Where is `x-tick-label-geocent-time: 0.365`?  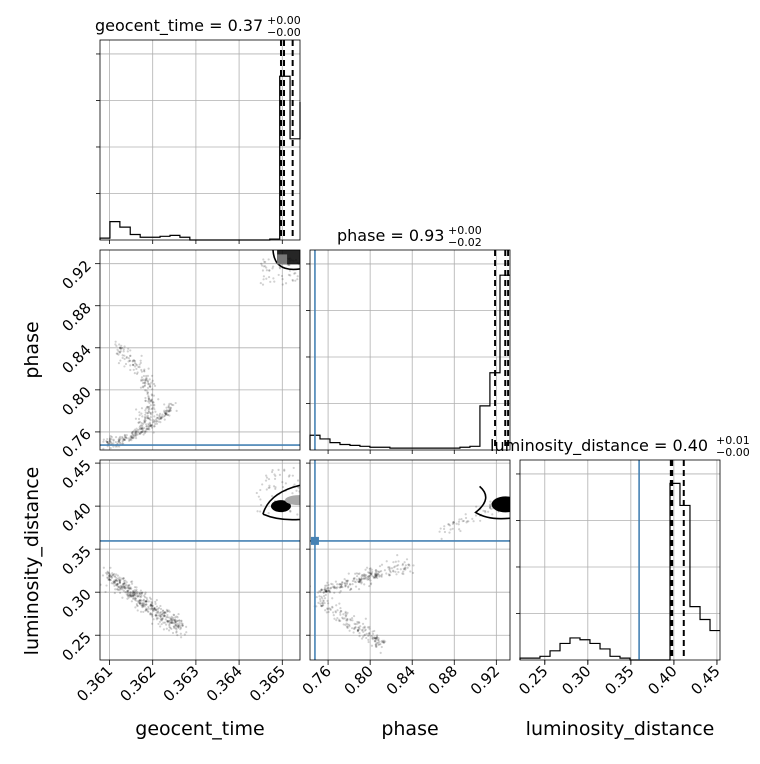 x-tick-label-geocent-time: 0.365 is located at coordinates (267, 683).